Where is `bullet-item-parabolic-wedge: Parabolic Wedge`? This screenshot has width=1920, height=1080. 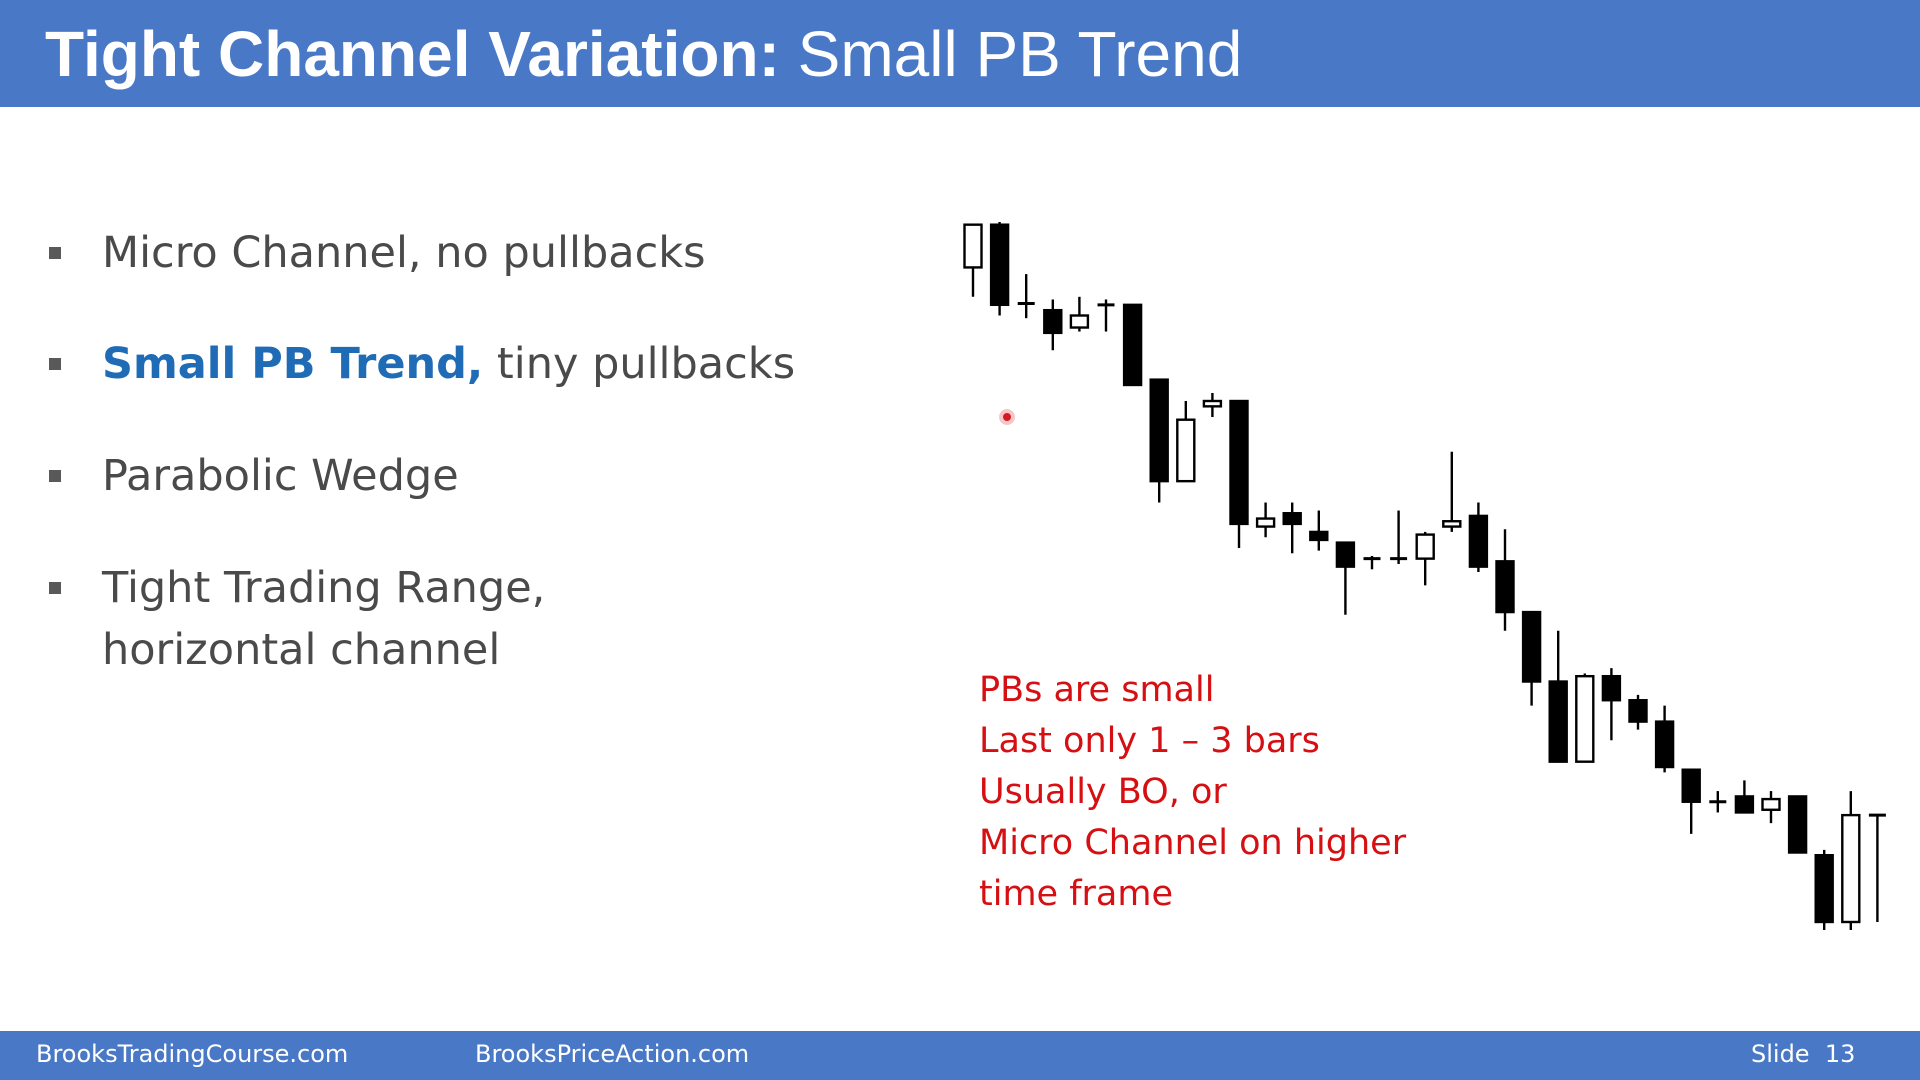
bullet-item-parabolic-wedge: Parabolic Wedge is located at coordinates (280, 476).